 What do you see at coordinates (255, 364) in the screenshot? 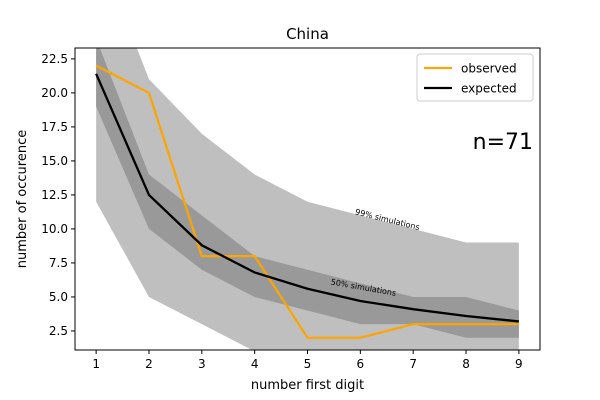
I see `x-tick-label: 4` at bounding box center [255, 364].